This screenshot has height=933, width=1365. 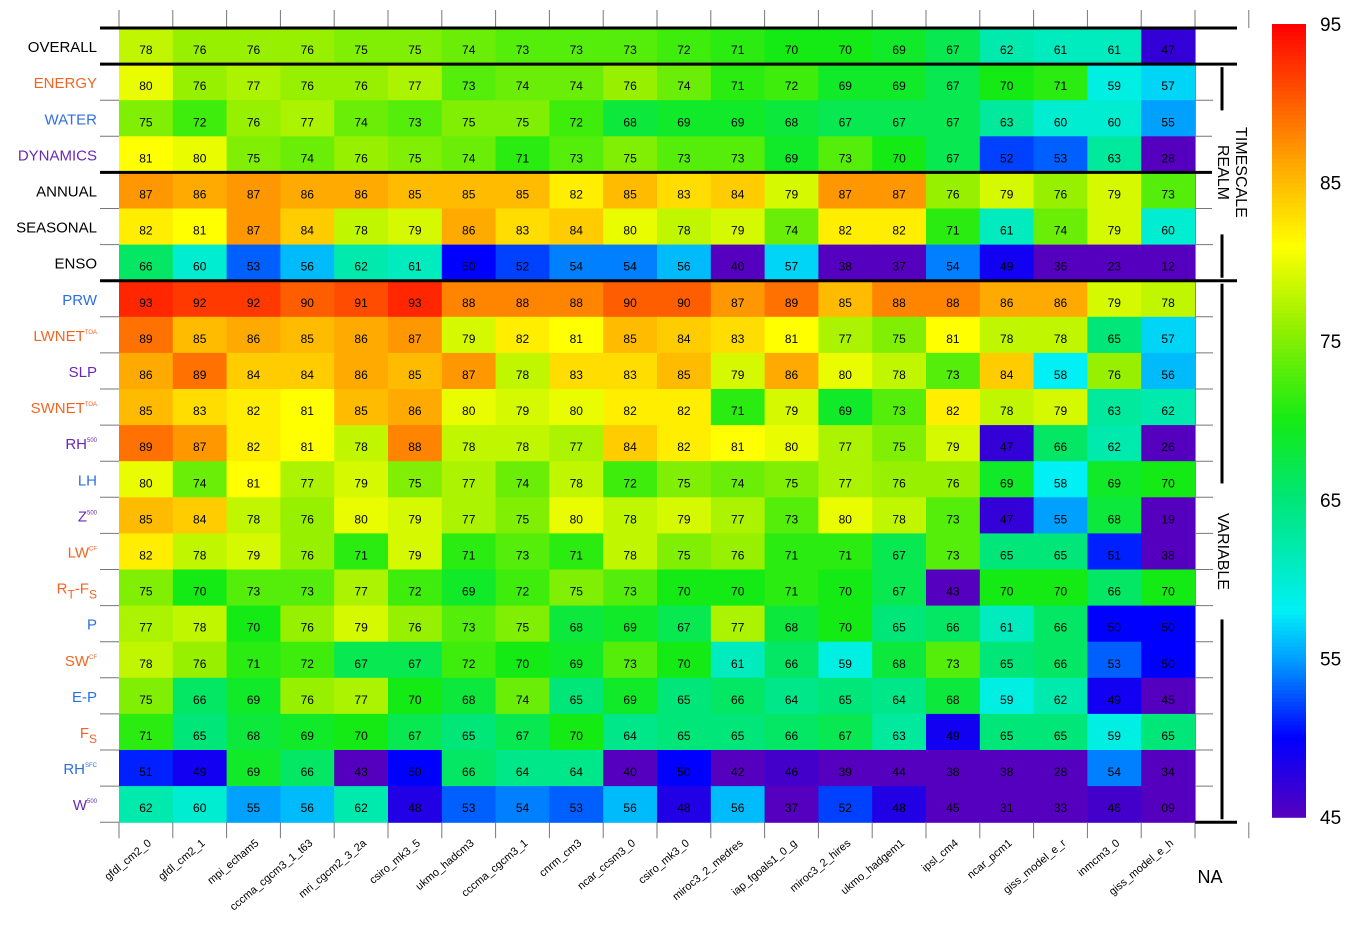 I want to click on cell-value: 90, so click(x=308, y=303).